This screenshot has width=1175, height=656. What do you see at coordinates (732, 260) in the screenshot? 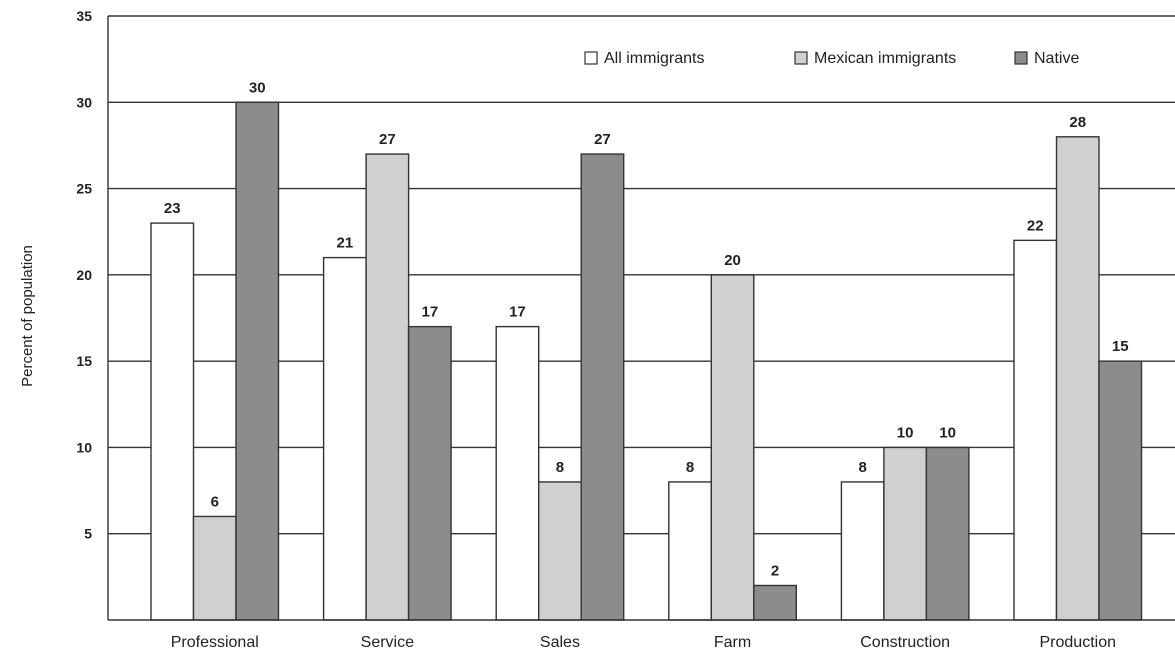
I see `data-label: 20` at bounding box center [732, 260].